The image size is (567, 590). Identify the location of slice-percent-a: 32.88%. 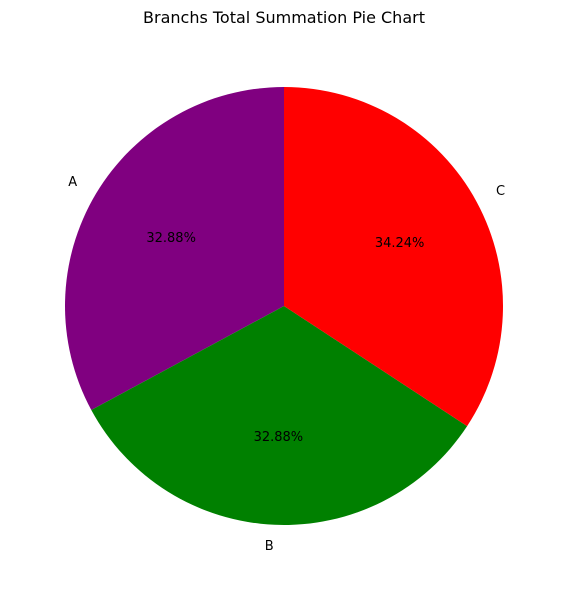
(171, 238).